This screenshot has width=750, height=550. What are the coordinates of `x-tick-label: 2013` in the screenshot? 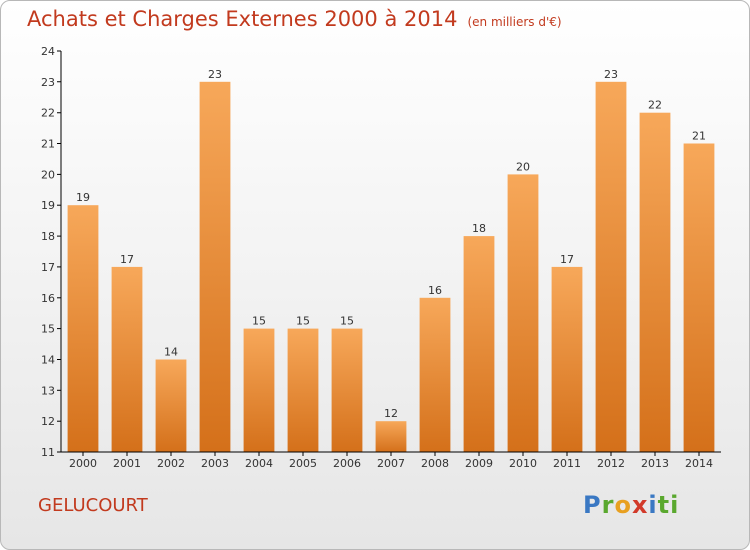 It's located at (655, 463).